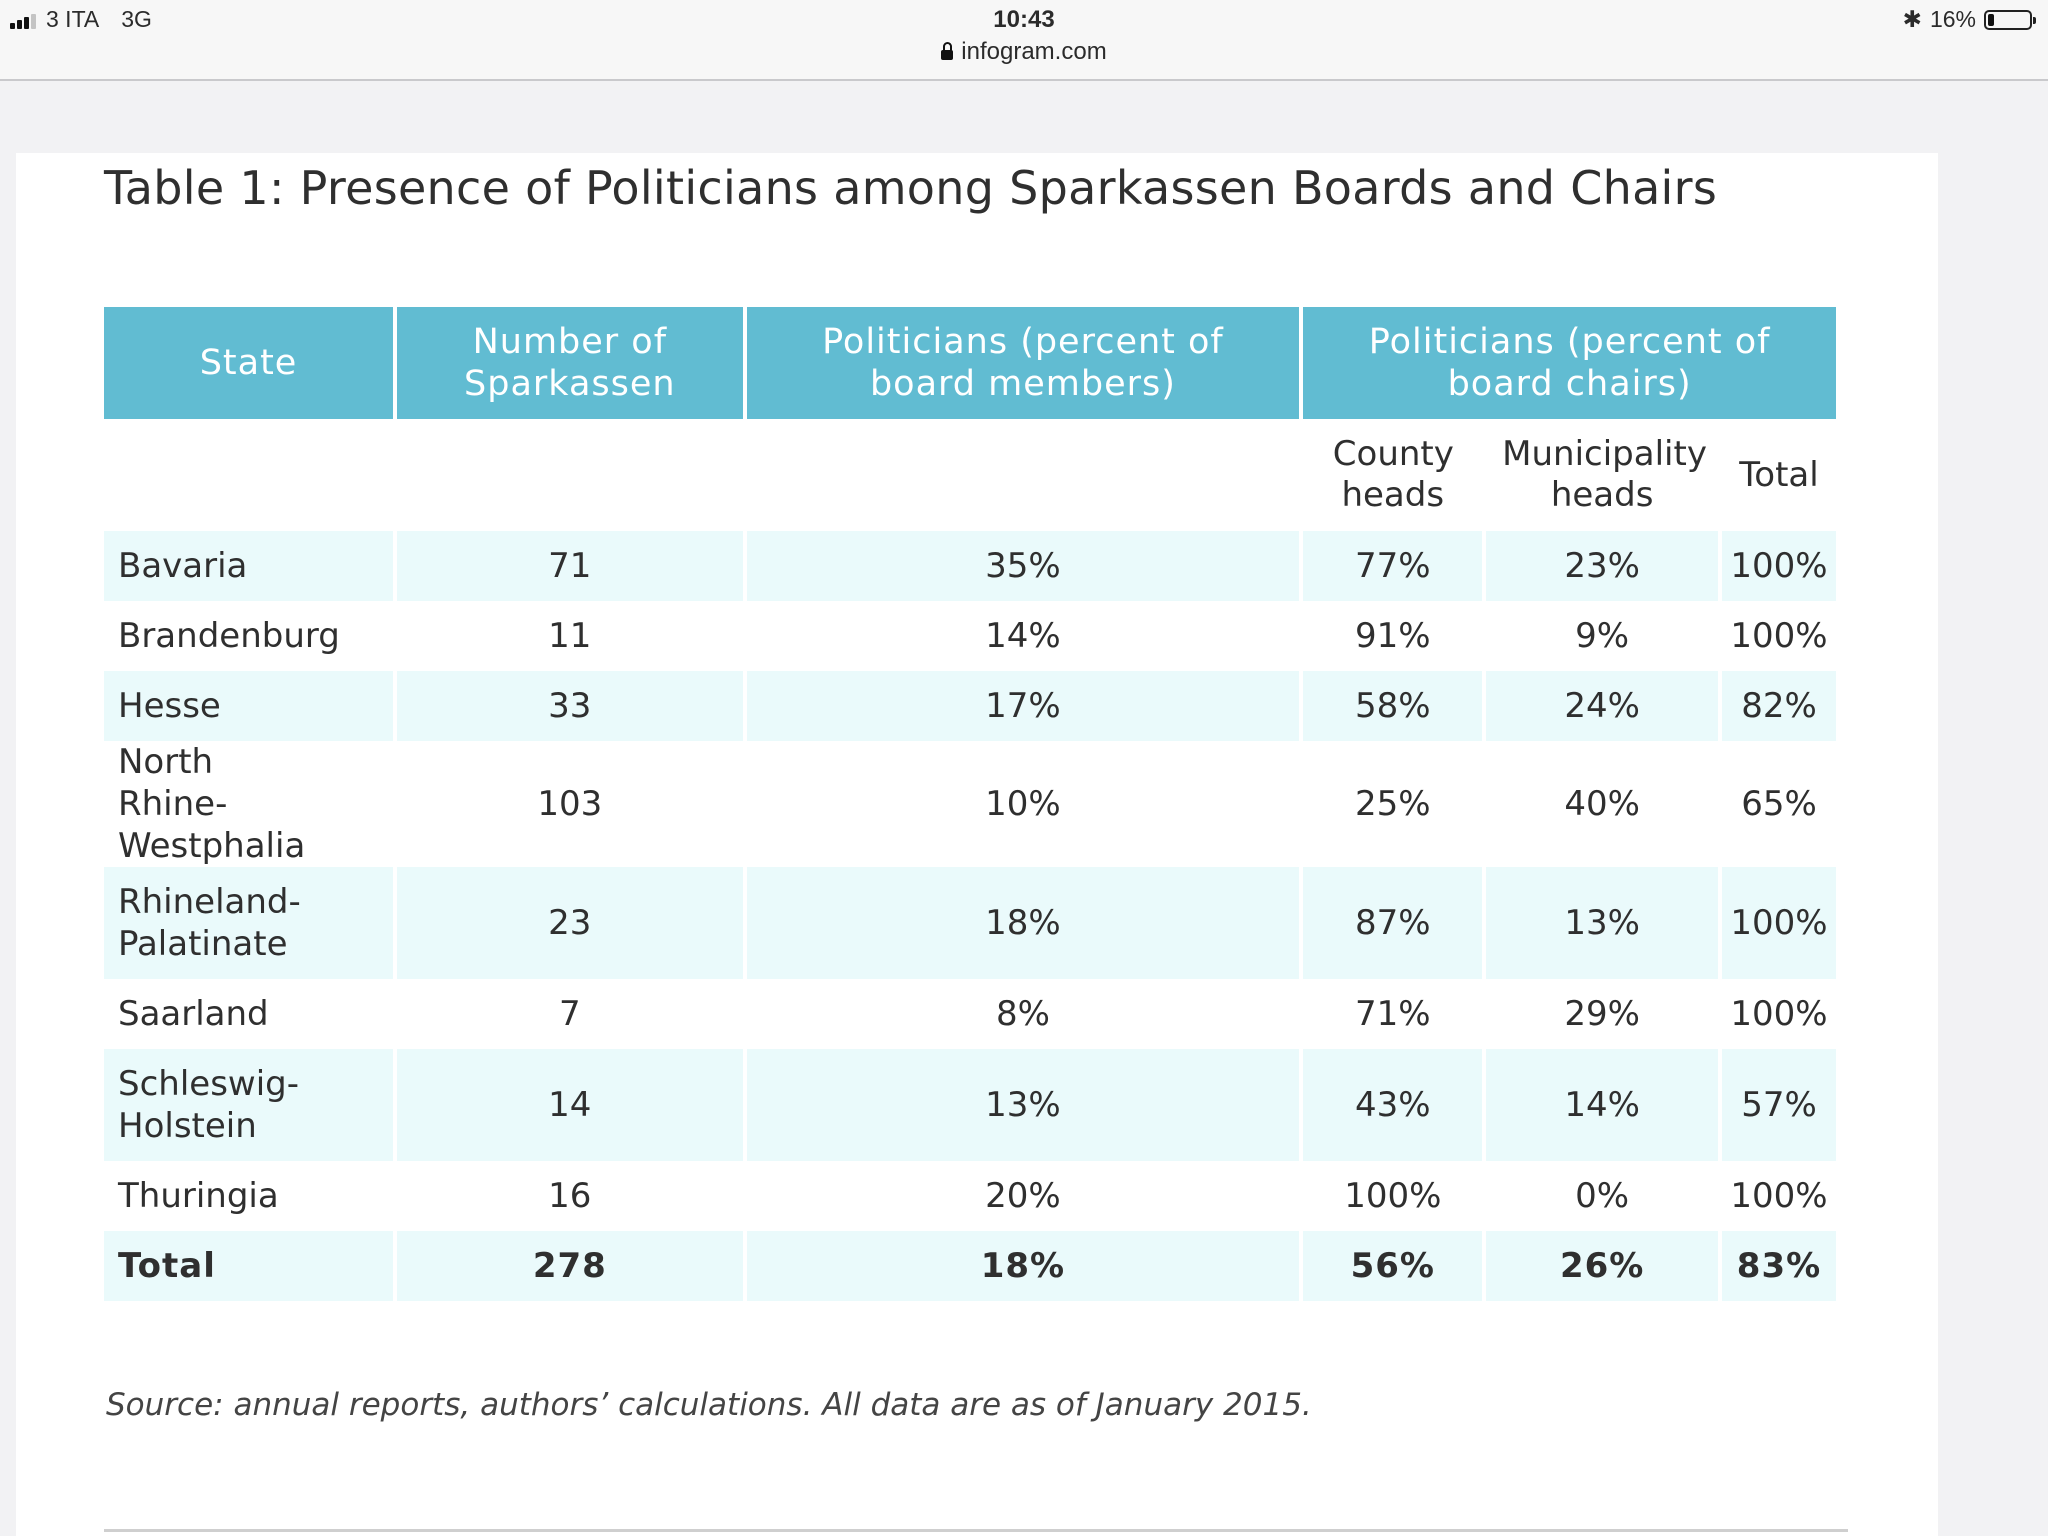  Describe the element at coordinates (1393, 1266) in the screenshot. I see `total-cell-county: 56%` at that location.